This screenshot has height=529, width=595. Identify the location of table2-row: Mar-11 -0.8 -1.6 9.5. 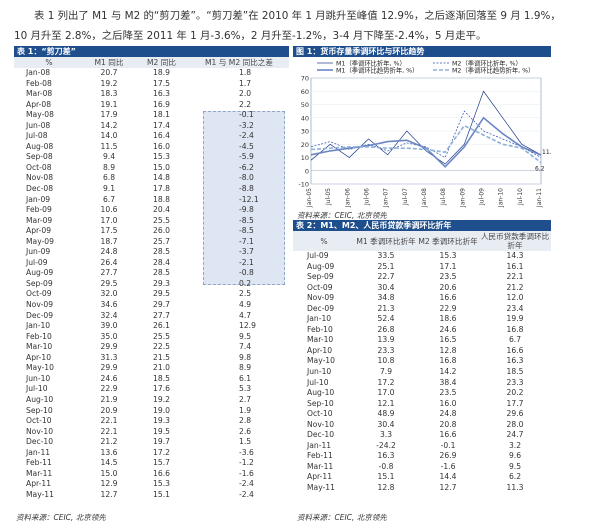
(422, 467).